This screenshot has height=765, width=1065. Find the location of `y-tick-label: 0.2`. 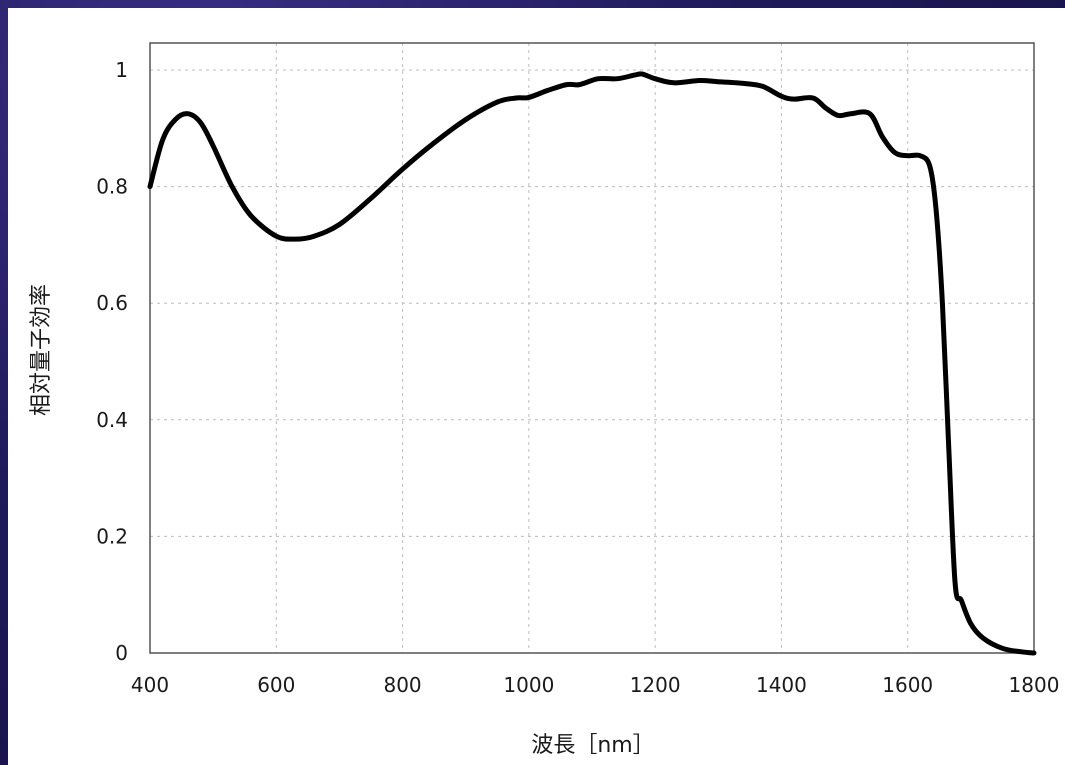

y-tick-label: 0.2 is located at coordinates (112, 536).